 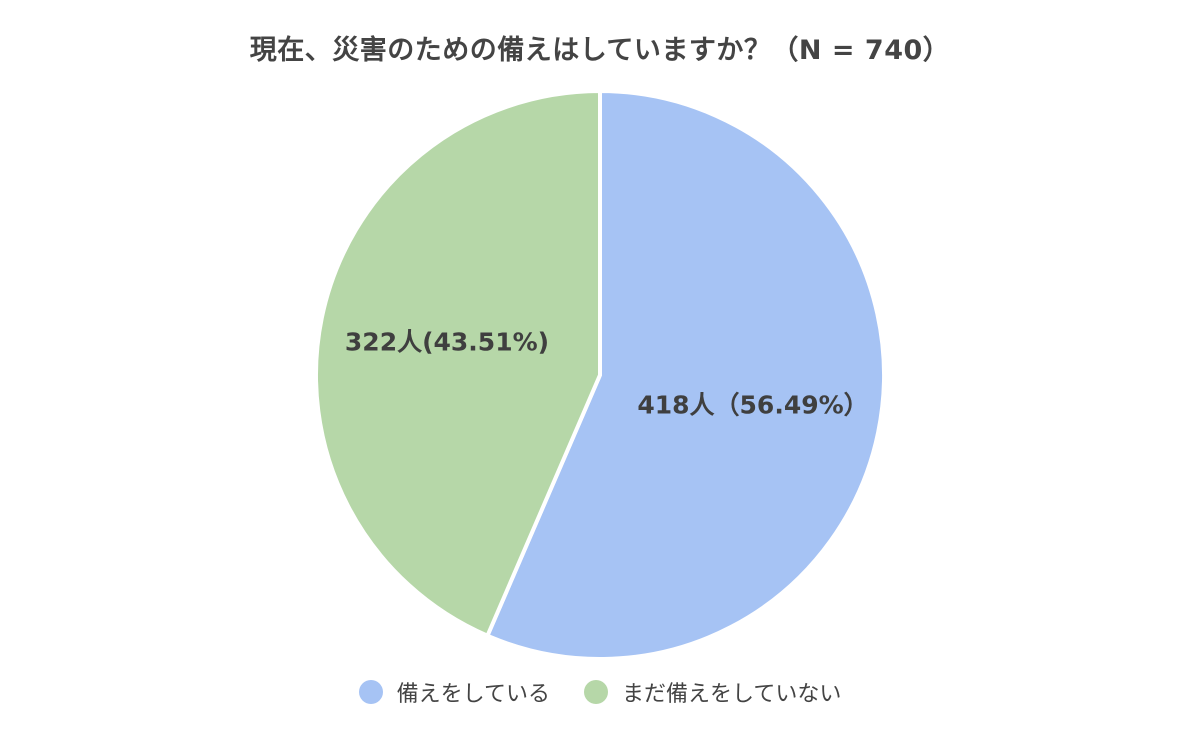 I want to click on legend-item-not-prepared: まだ備えをしていない, so click(x=712, y=692).